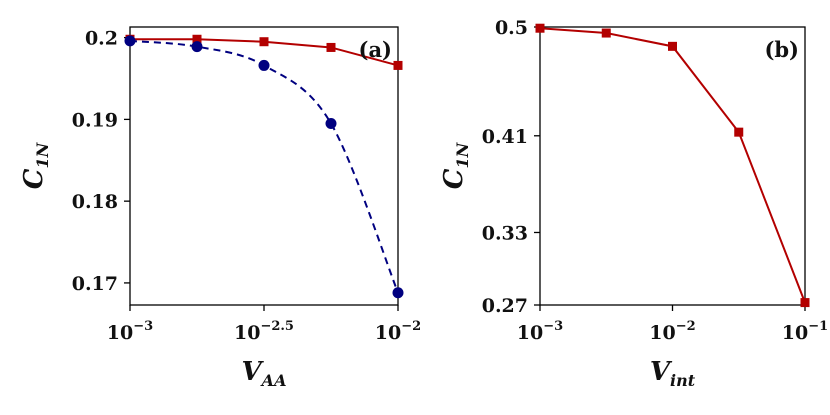 The width and height of the screenshot is (830, 415). I want to click on xlabel-subscript: AA, so click(273, 380).